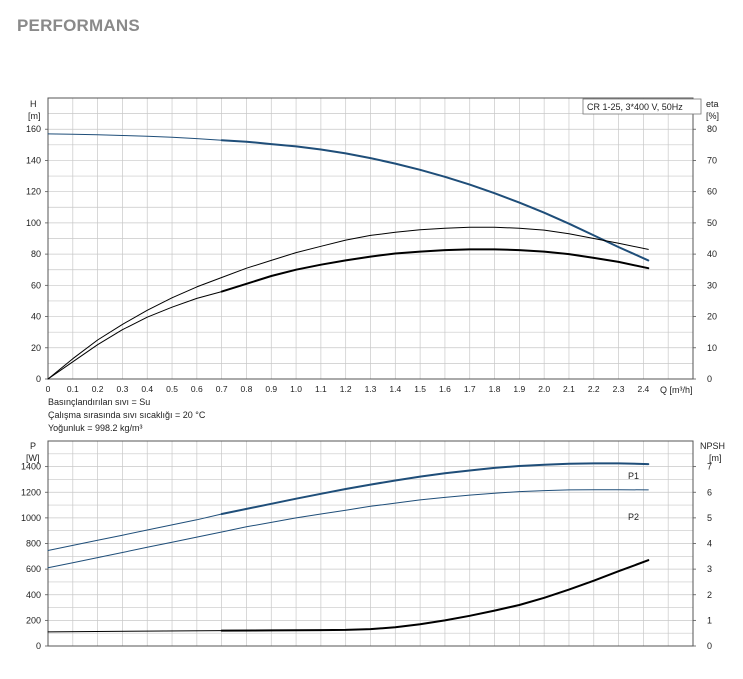 This screenshot has height=679, width=743. What do you see at coordinates (346, 389) in the screenshot?
I see `x-tick-label: 1.2` at bounding box center [346, 389].